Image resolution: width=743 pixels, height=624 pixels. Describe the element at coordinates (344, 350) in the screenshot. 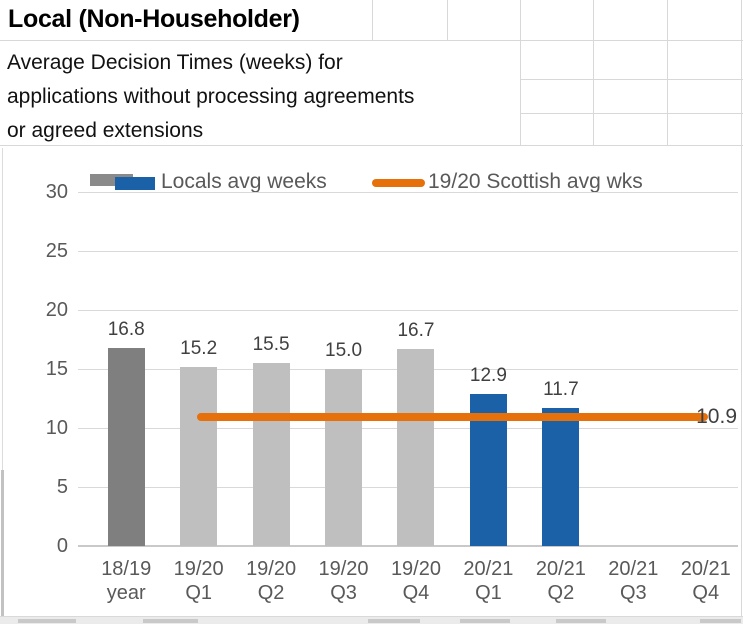

I see `bar-value-label: 15.0` at that location.